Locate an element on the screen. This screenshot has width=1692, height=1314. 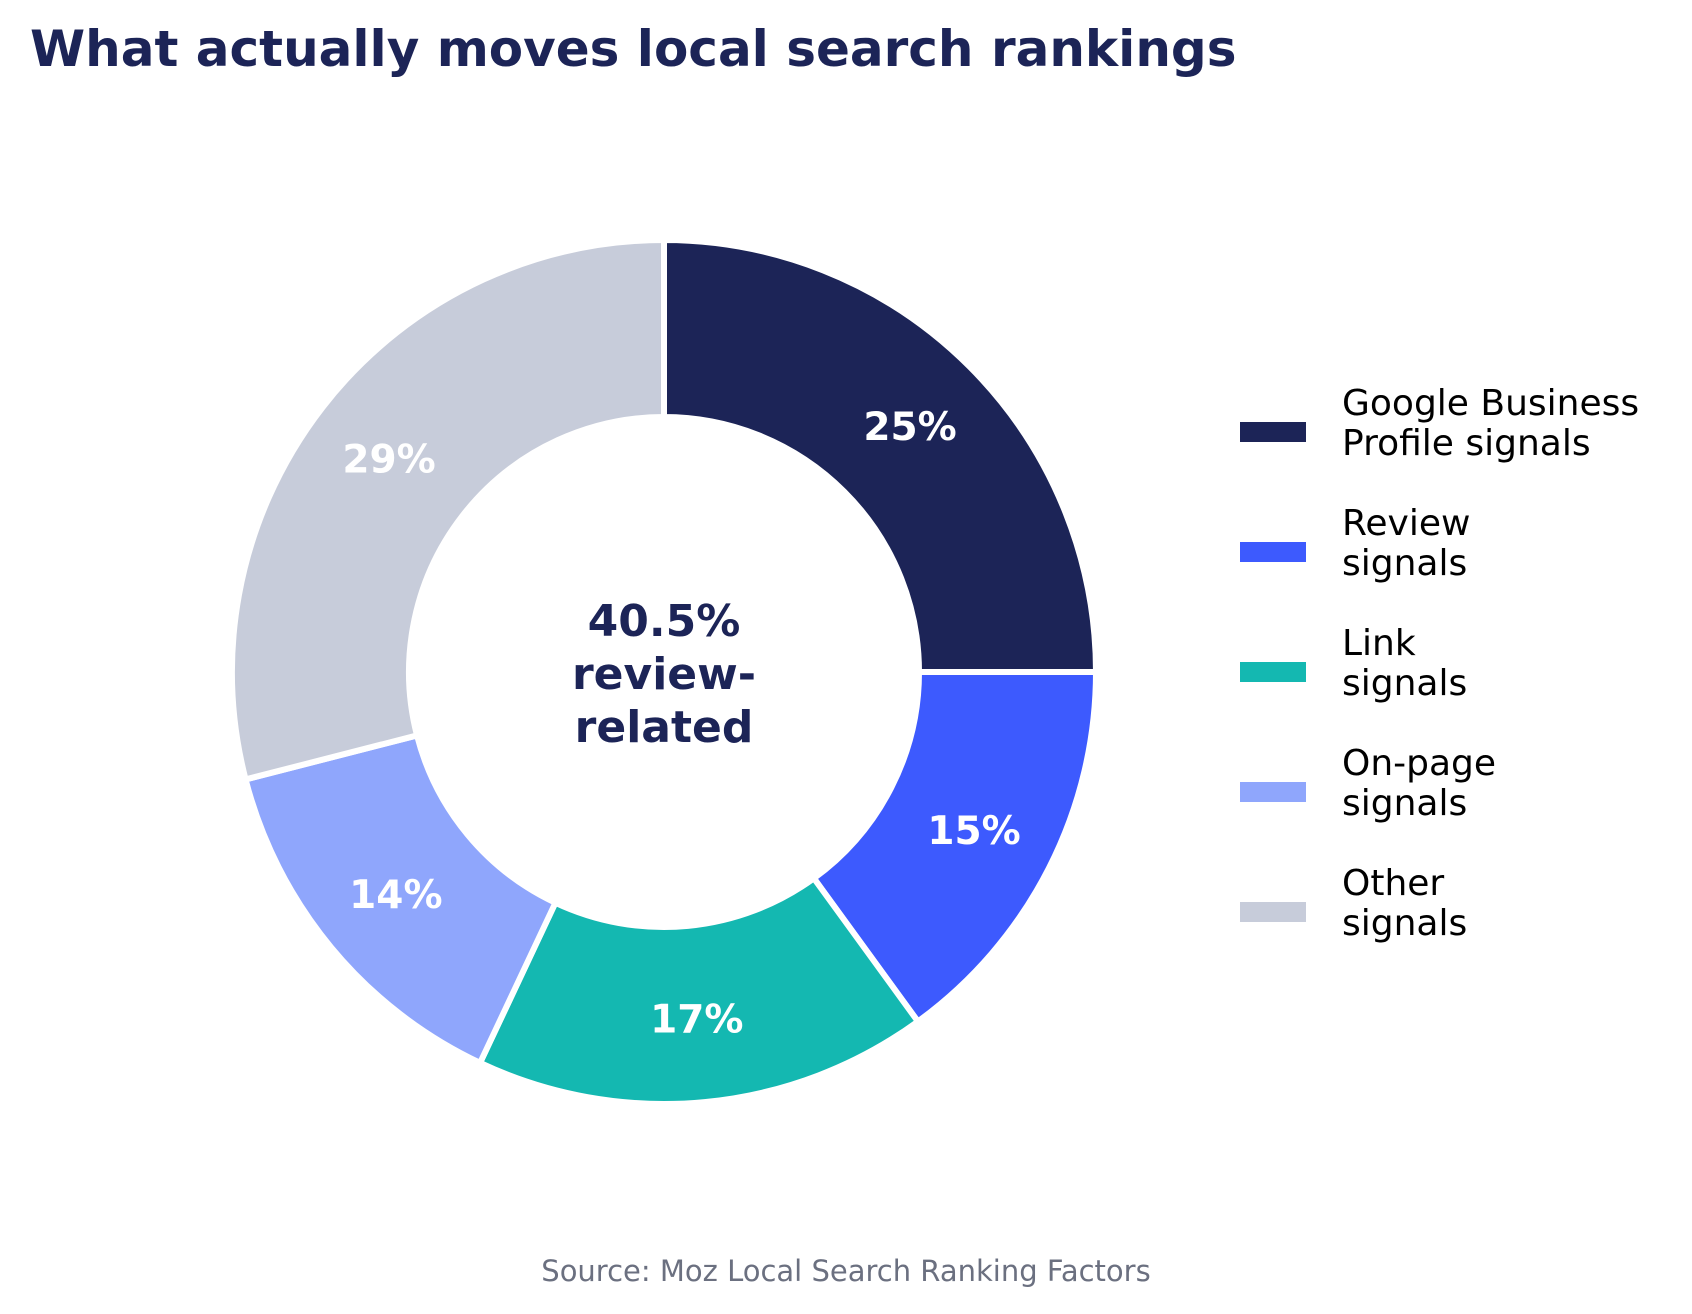
legend-label: Google Business Profile signals is located at coordinates (1491, 423).